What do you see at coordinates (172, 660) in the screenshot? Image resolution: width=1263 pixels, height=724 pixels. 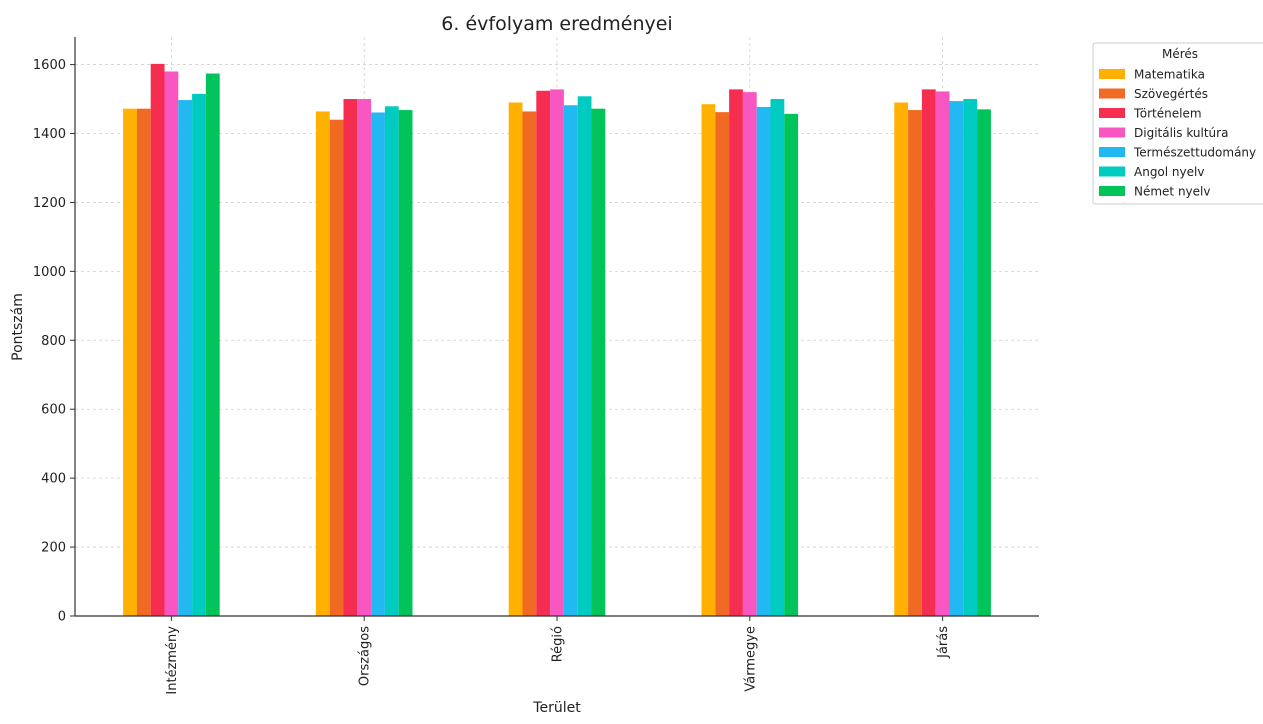 I see `x-tick-label: Intézmény` at bounding box center [172, 660].